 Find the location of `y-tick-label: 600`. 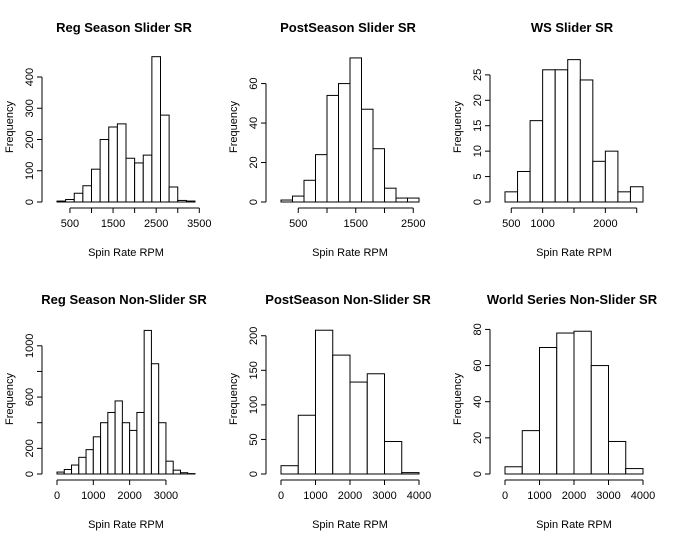

y-tick-label: 600 is located at coordinates (30, 397).